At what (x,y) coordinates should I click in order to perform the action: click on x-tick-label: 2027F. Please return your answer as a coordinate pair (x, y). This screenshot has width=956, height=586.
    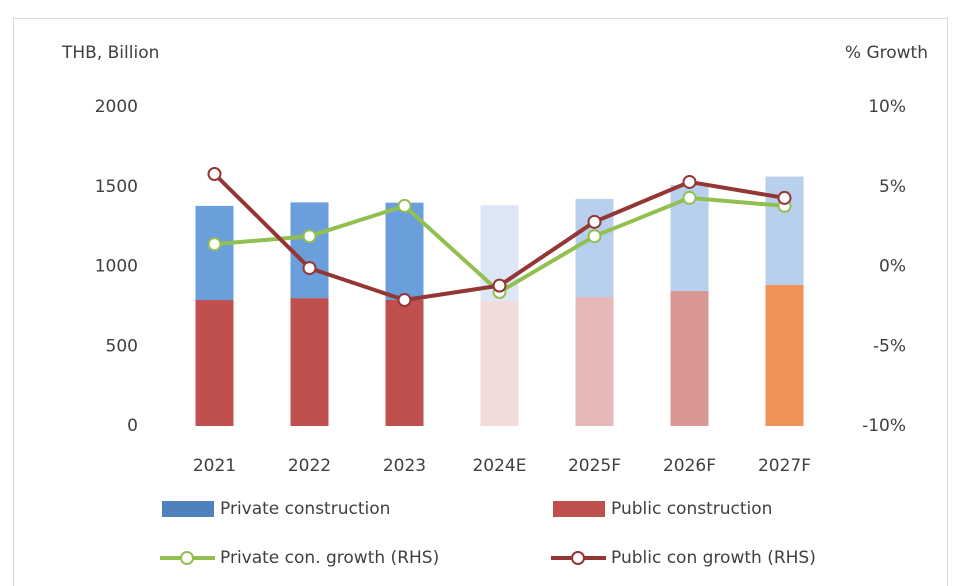
    Looking at the image, I should click on (784, 466).